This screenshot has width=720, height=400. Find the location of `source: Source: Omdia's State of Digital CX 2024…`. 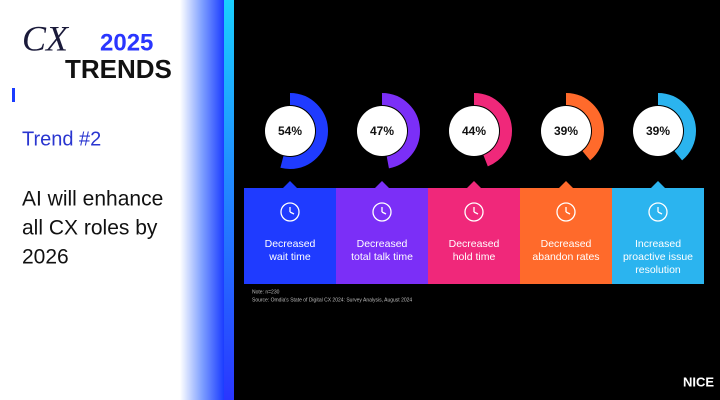

source: Source: Omdia's State of Digital CX 2024… is located at coordinates (332, 300).